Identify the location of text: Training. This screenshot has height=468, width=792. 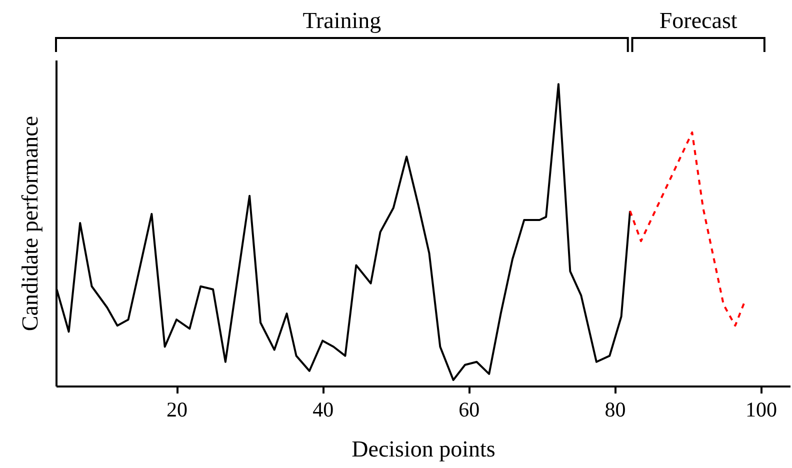
(342, 20).